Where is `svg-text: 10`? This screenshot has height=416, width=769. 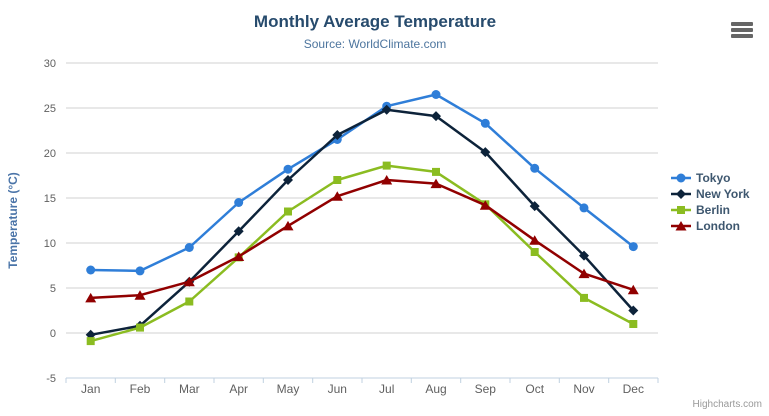
svg-text: 10 is located at coordinates (50, 244).